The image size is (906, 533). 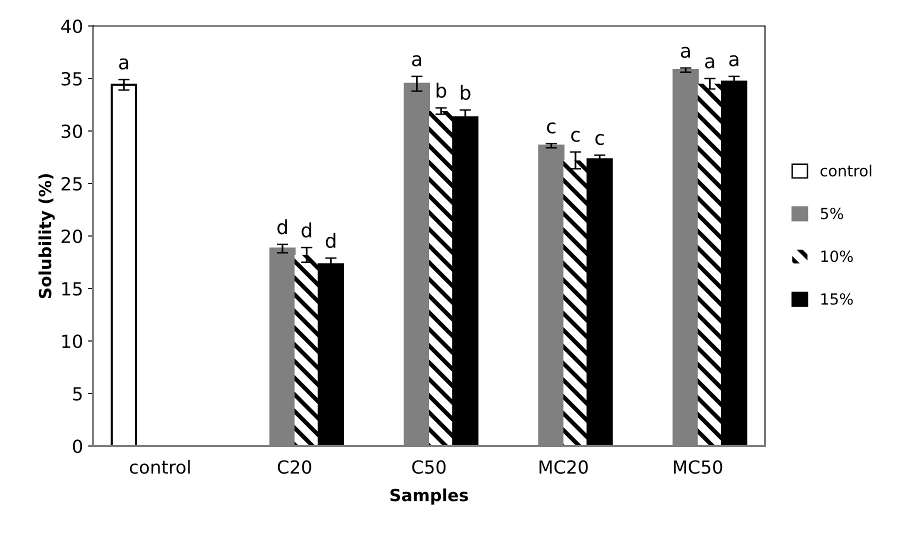 What do you see at coordinates (71, 26) in the screenshot?
I see `y-tick-label: 40` at bounding box center [71, 26].